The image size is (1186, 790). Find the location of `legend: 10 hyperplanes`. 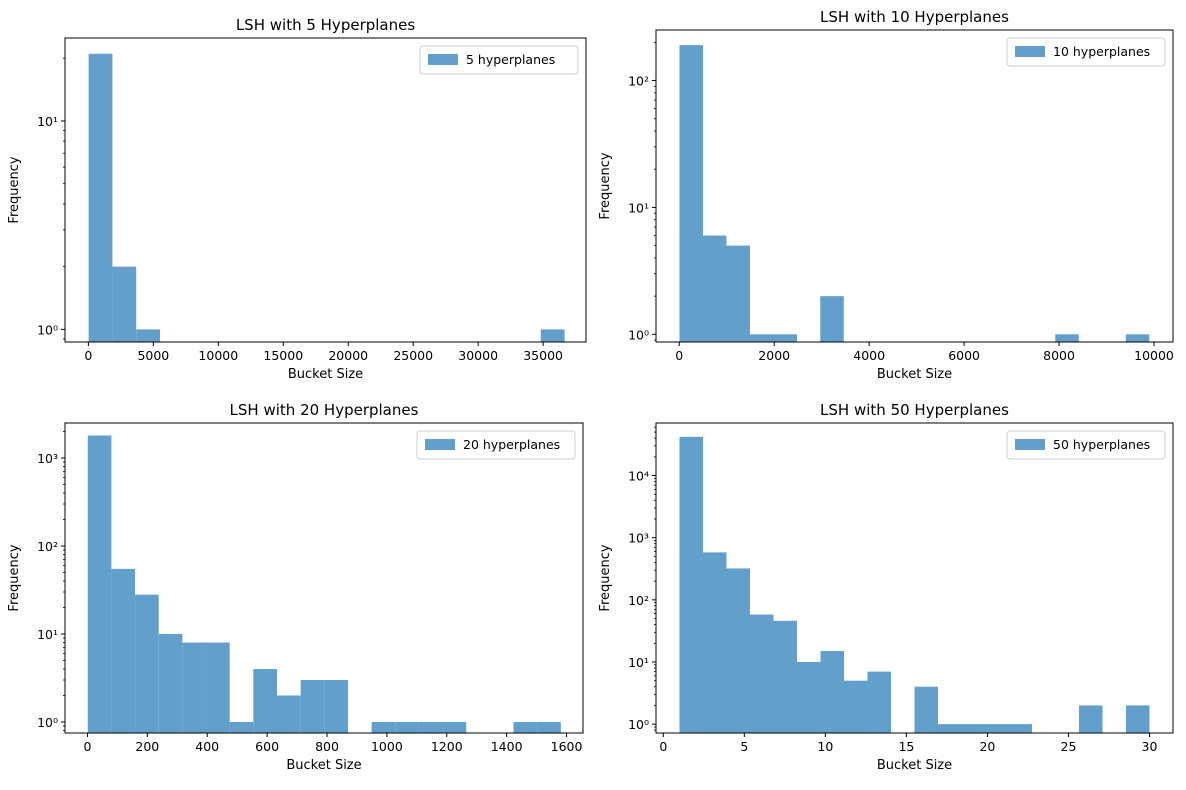

legend: 10 hyperplanes is located at coordinates (1086, 52).